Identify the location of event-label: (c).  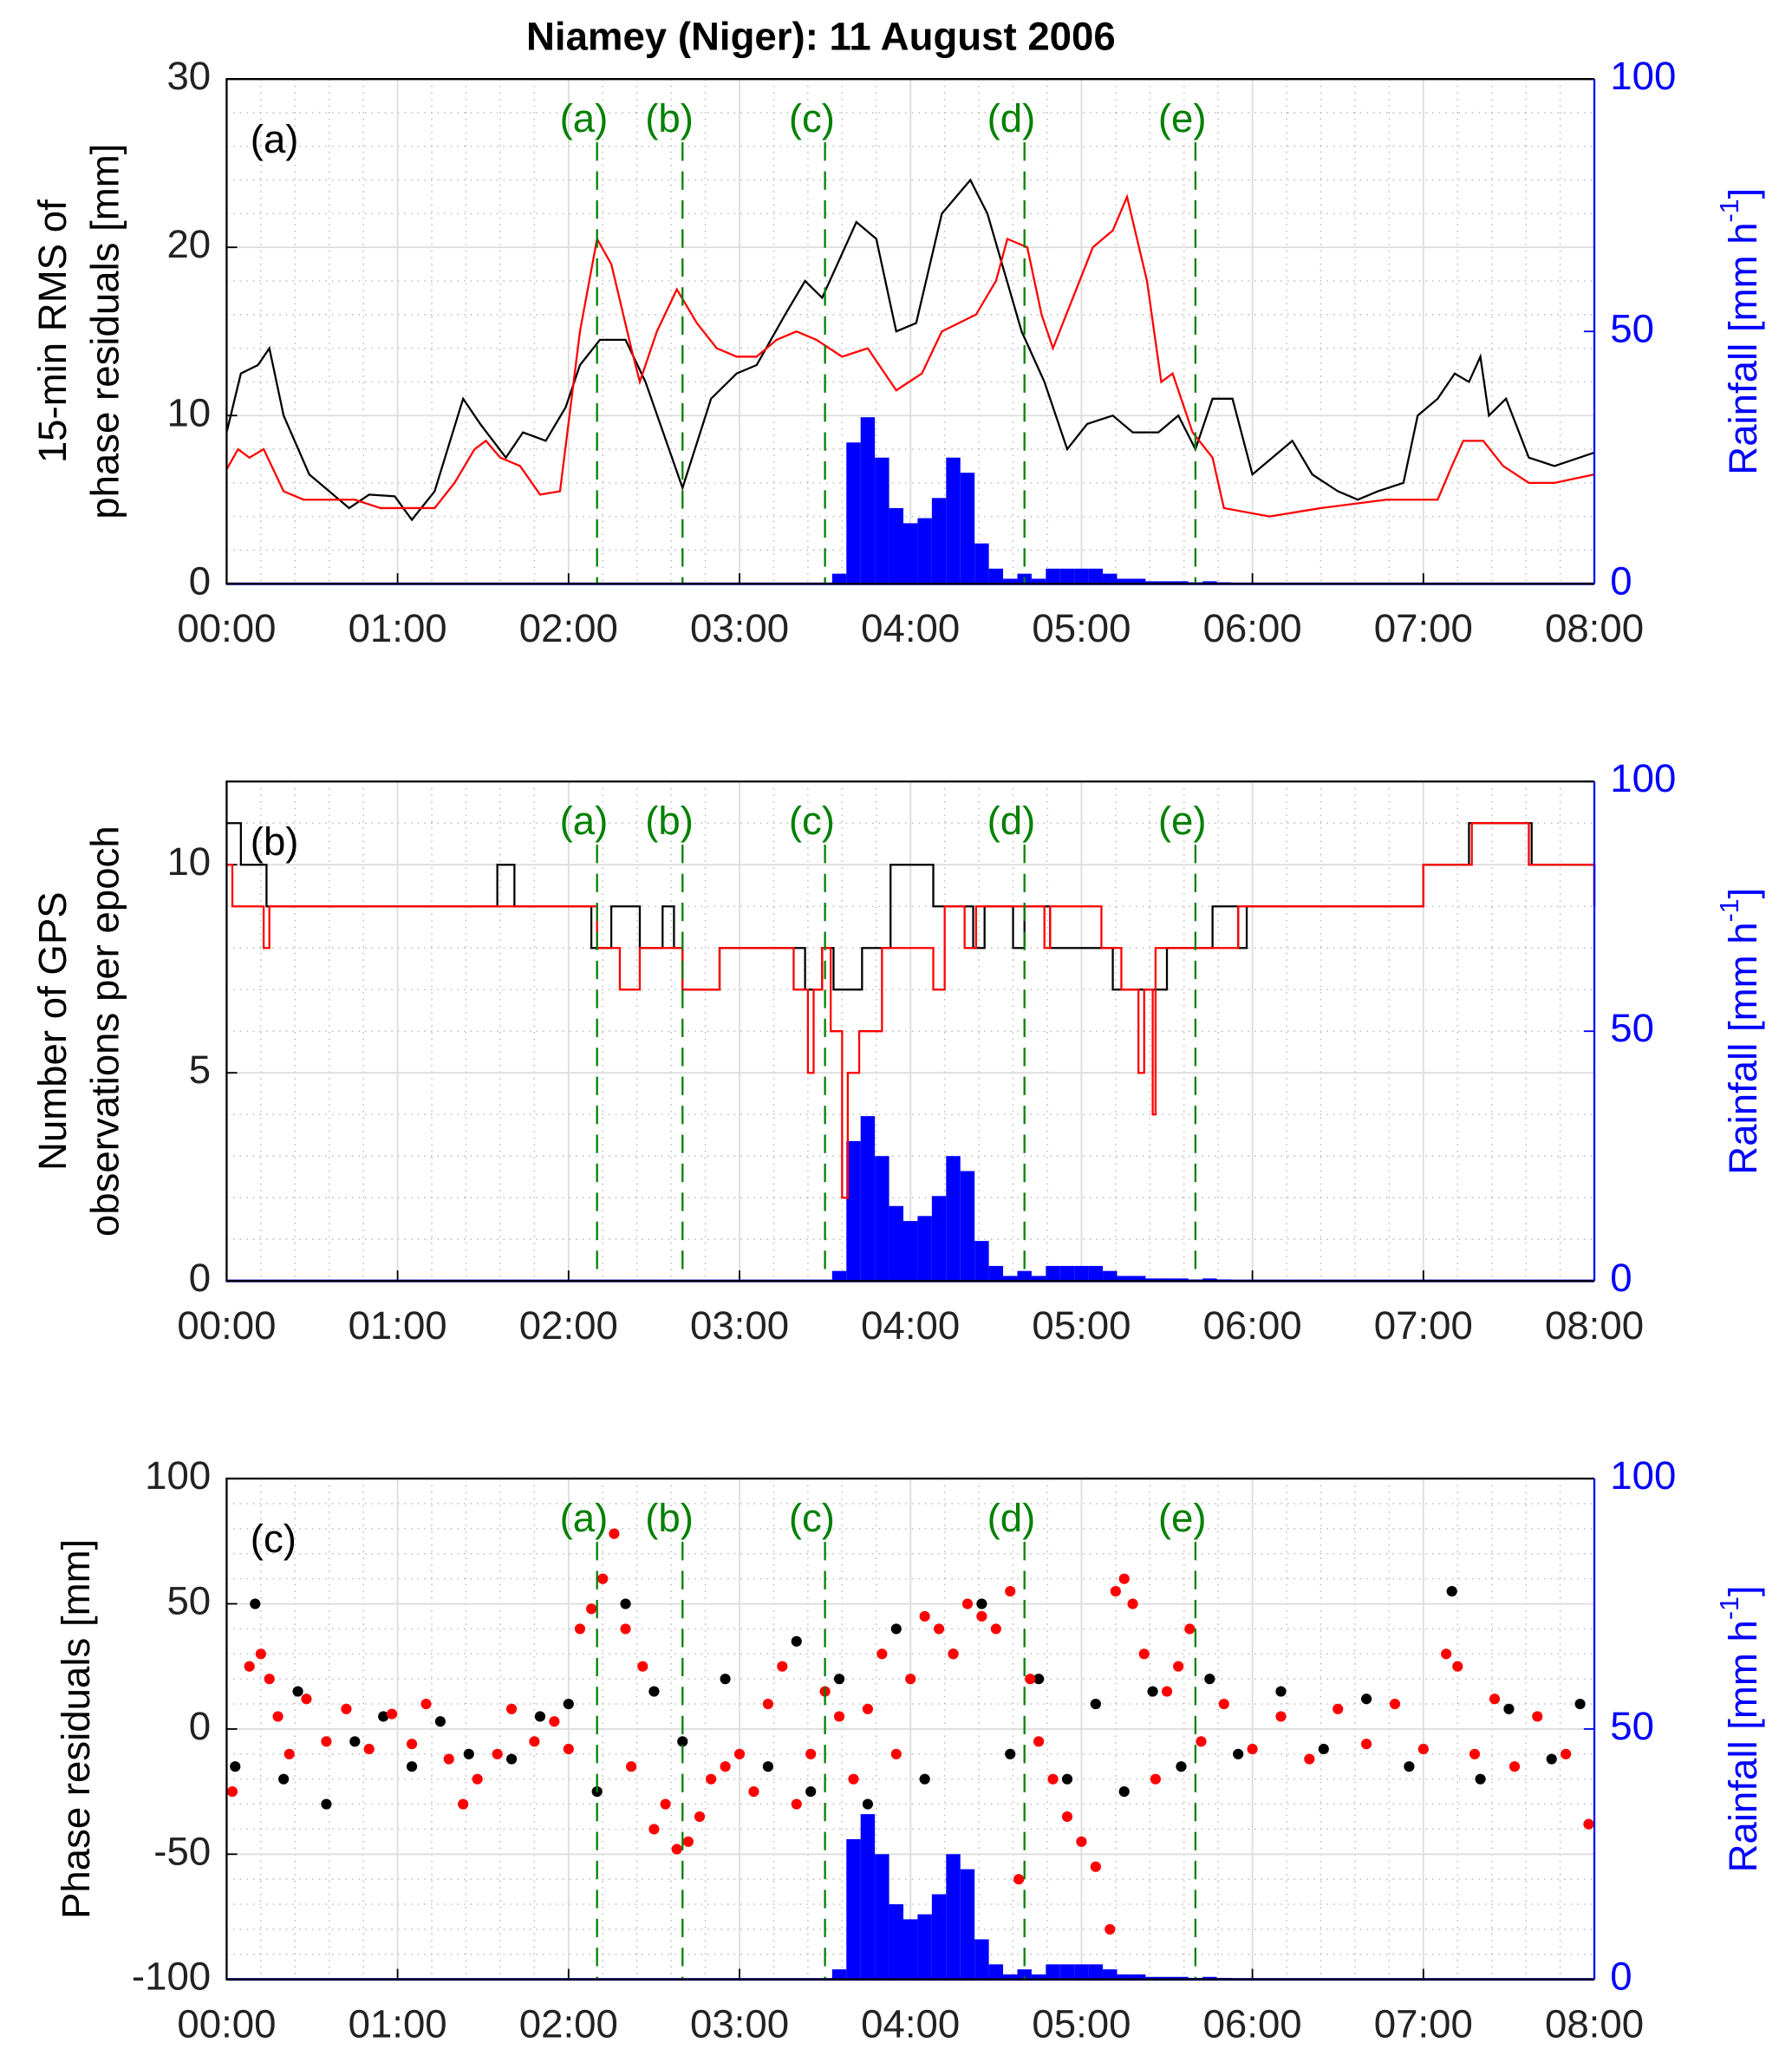
(812, 118).